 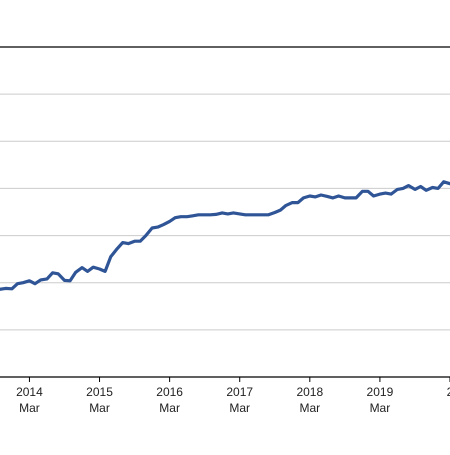 I want to click on x-tick-label-month-0: Mar, so click(x=29, y=408).